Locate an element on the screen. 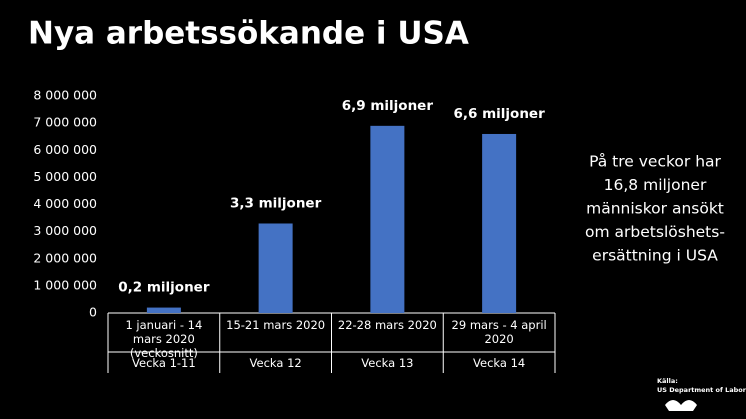 The height and width of the screenshot is (419, 746). y-tick-label: 5 000 000 is located at coordinates (65, 176).